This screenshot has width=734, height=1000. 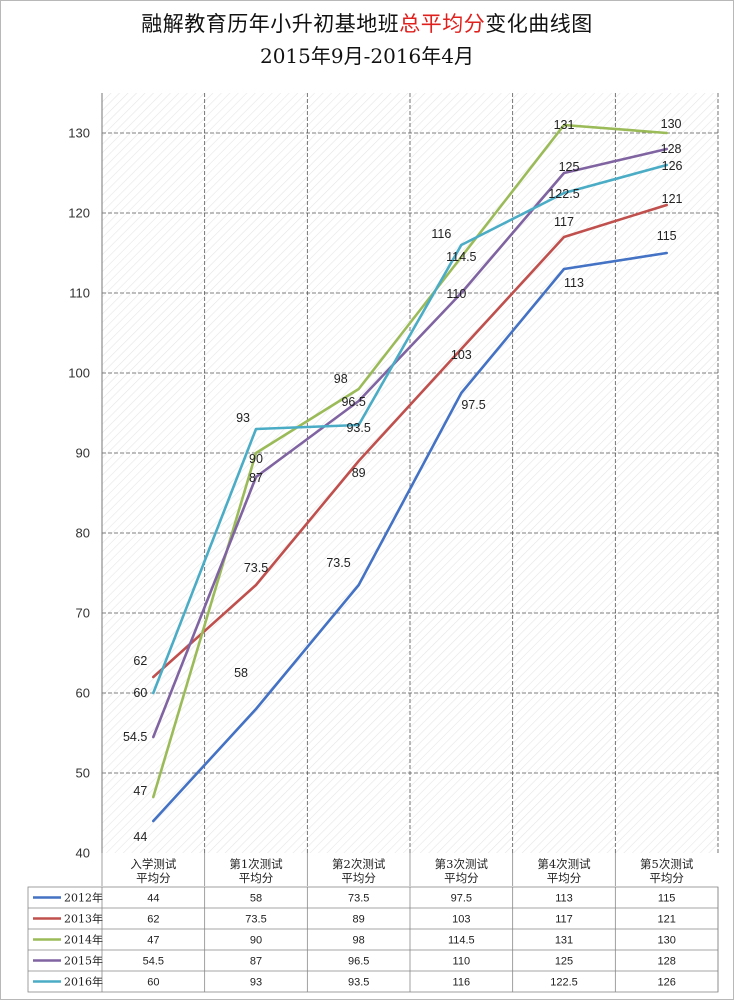 What do you see at coordinates (241, 673) in the screenshot?
I see `data-label: 58` at bounding box center [241, 673].